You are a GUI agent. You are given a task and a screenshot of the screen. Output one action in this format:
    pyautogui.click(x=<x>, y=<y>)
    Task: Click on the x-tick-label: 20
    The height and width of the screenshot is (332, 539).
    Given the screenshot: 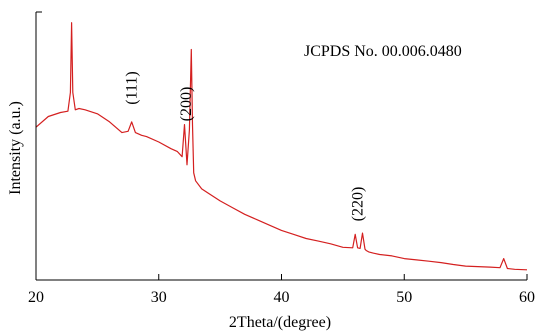 What is the action you would take?
    pyautogui.click(x=36, y=297)
    